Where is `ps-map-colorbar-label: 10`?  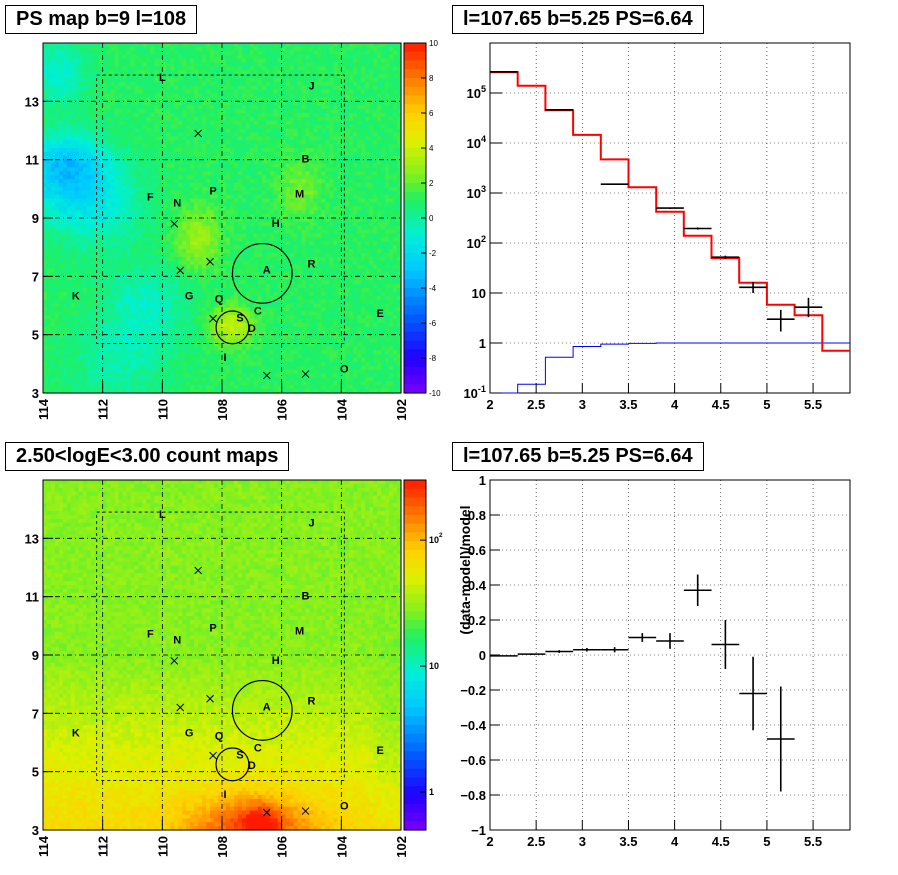
ps-map-colorbar-label: 10 is located at coordinates (433, 43).